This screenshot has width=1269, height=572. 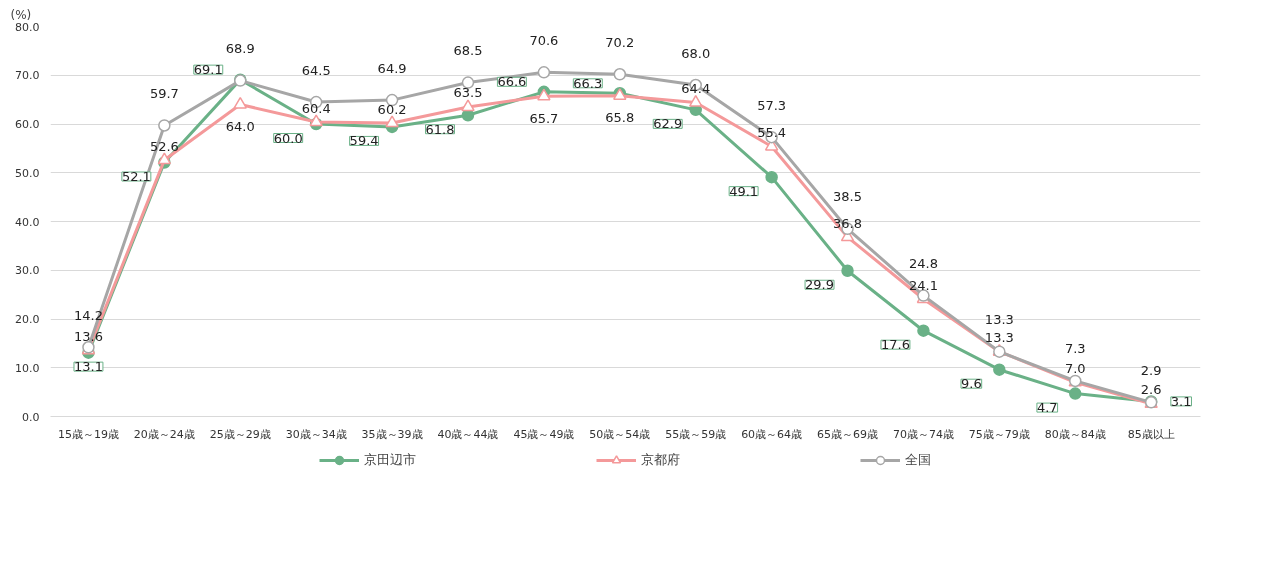 I want to click on data-label: 24.8, so click(x=923, y=264).